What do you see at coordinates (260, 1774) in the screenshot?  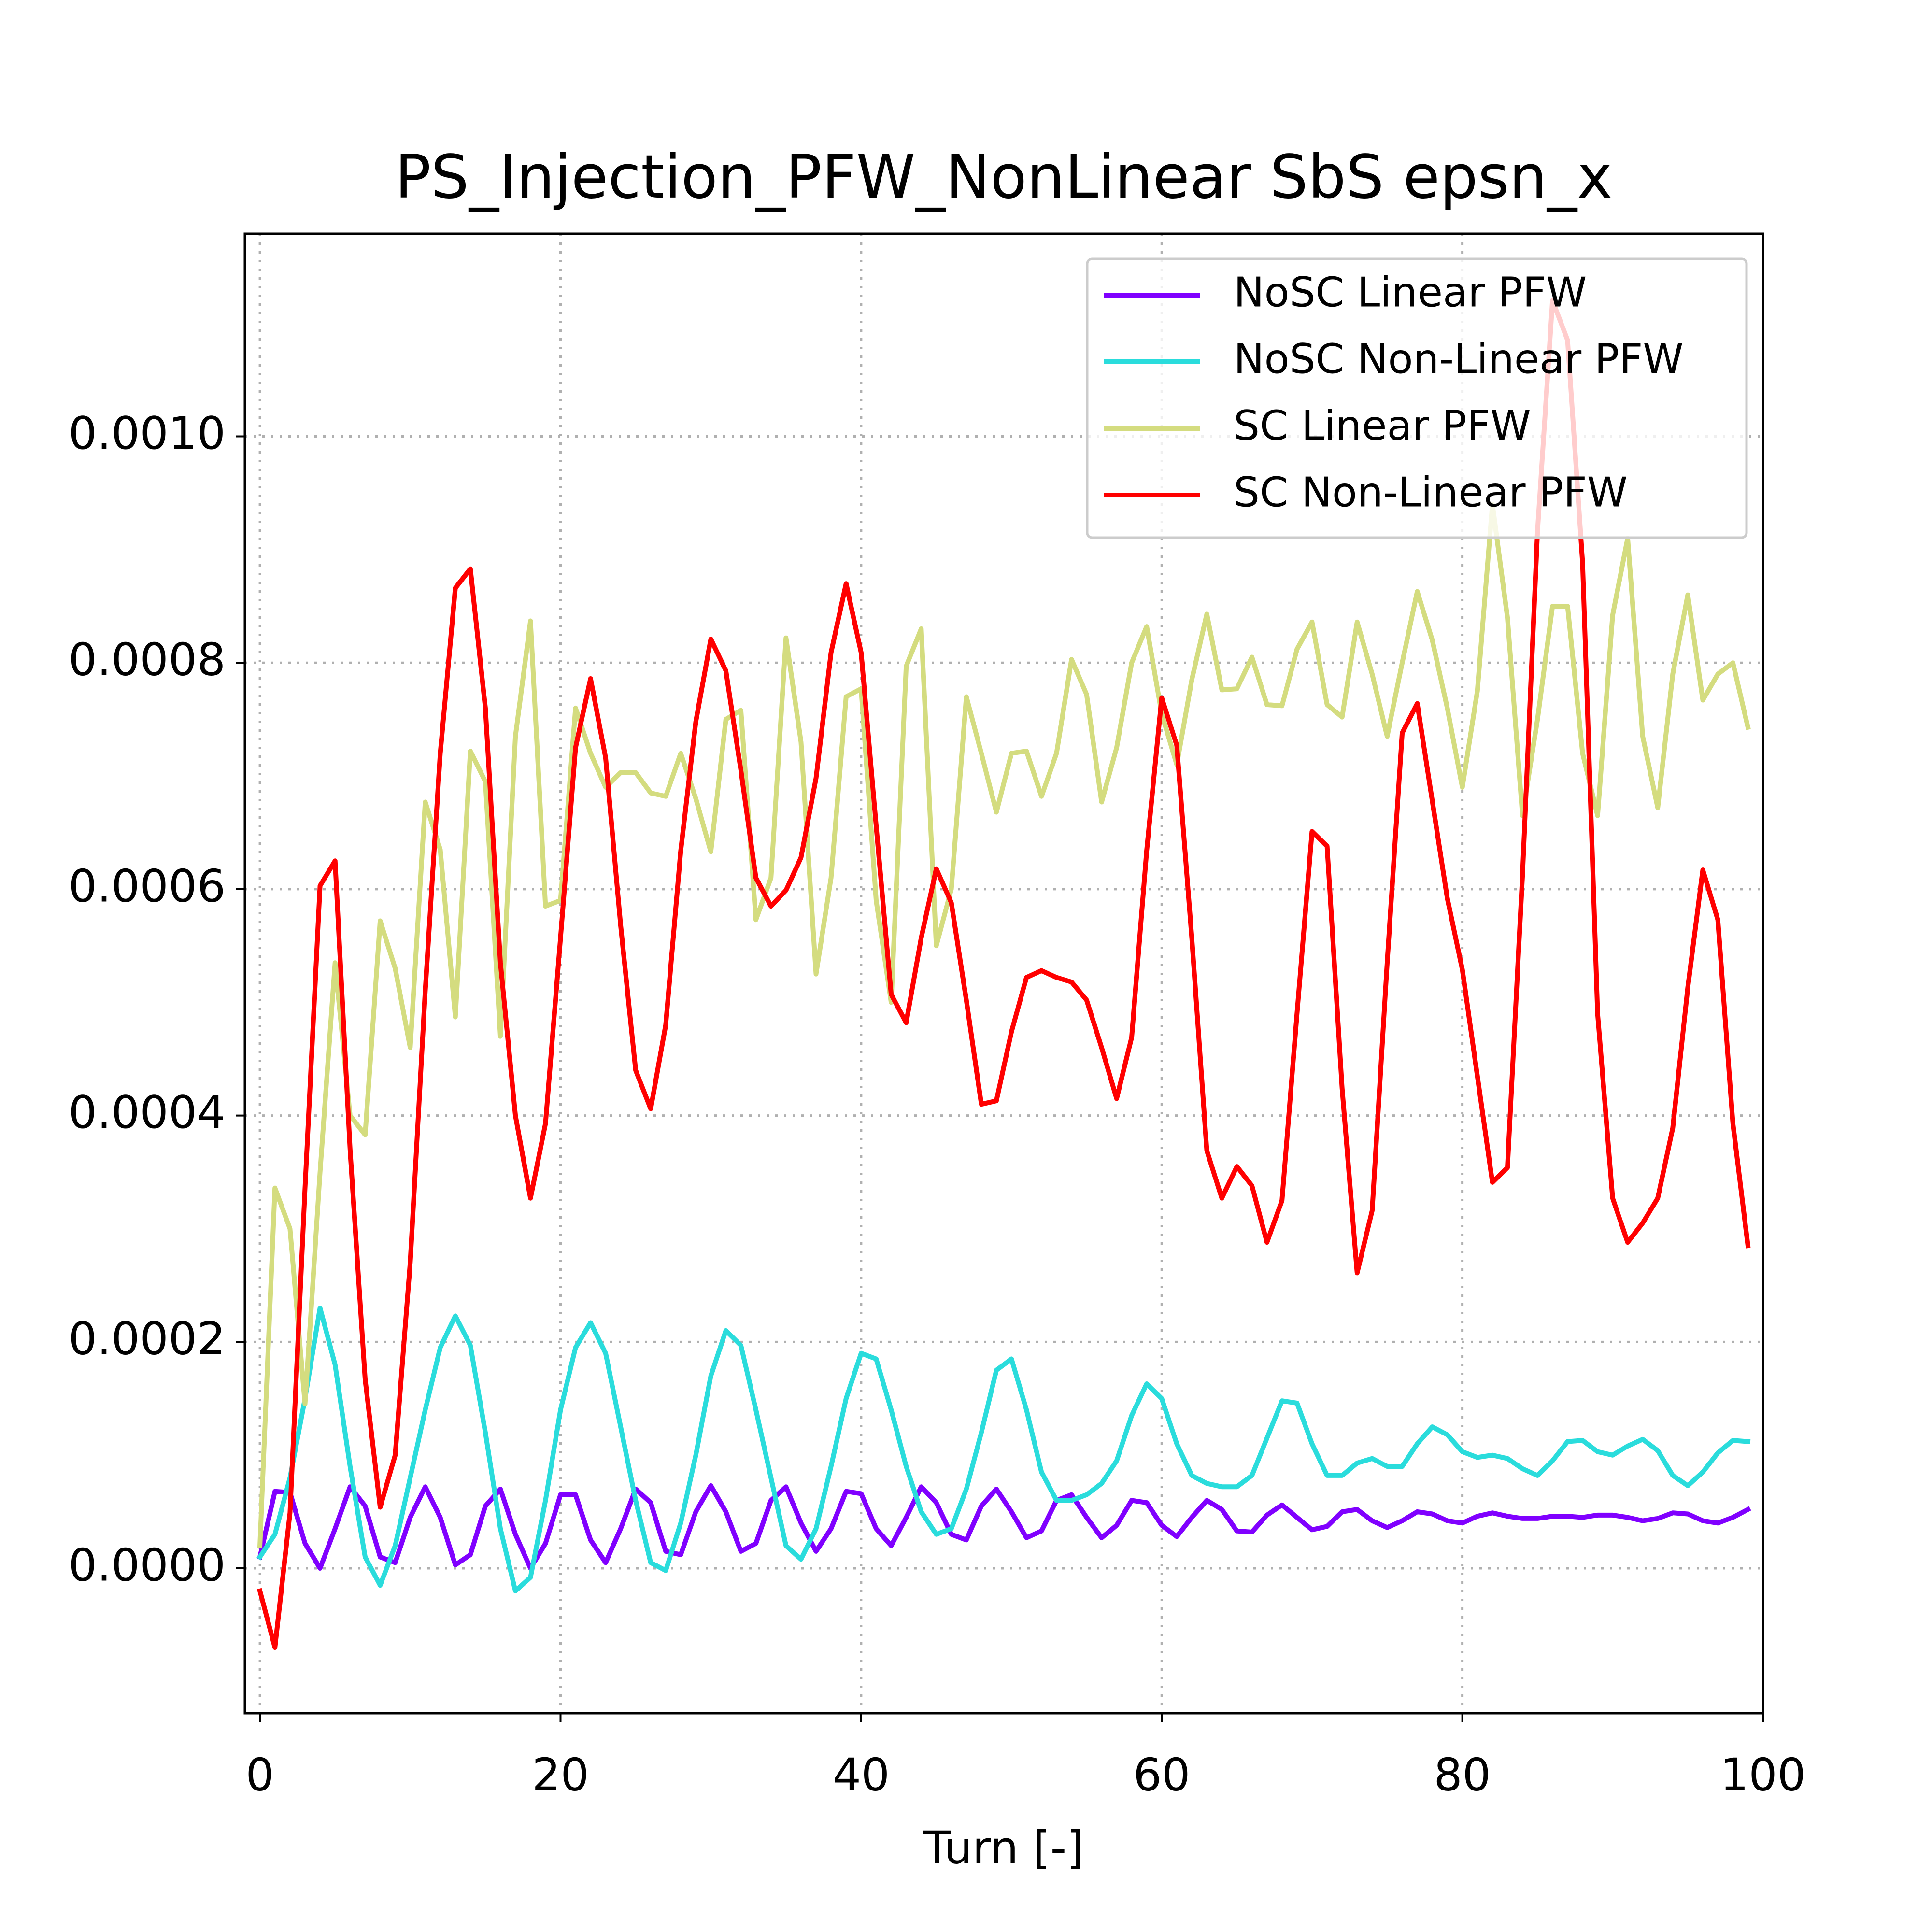 I see `x-tick-label: 0` at bounding box center [260, 1774].